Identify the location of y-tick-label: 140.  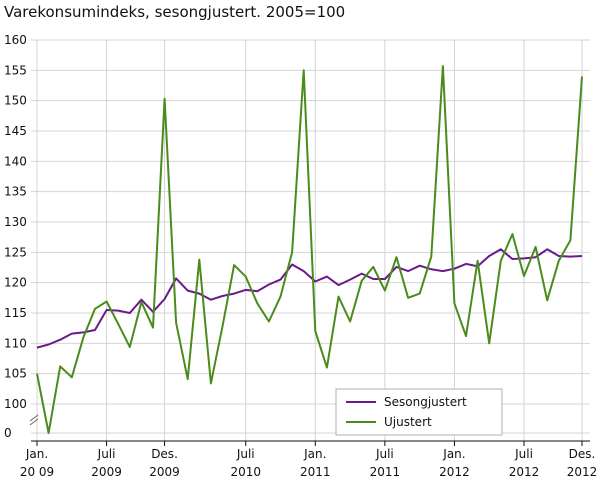
(15, 161).